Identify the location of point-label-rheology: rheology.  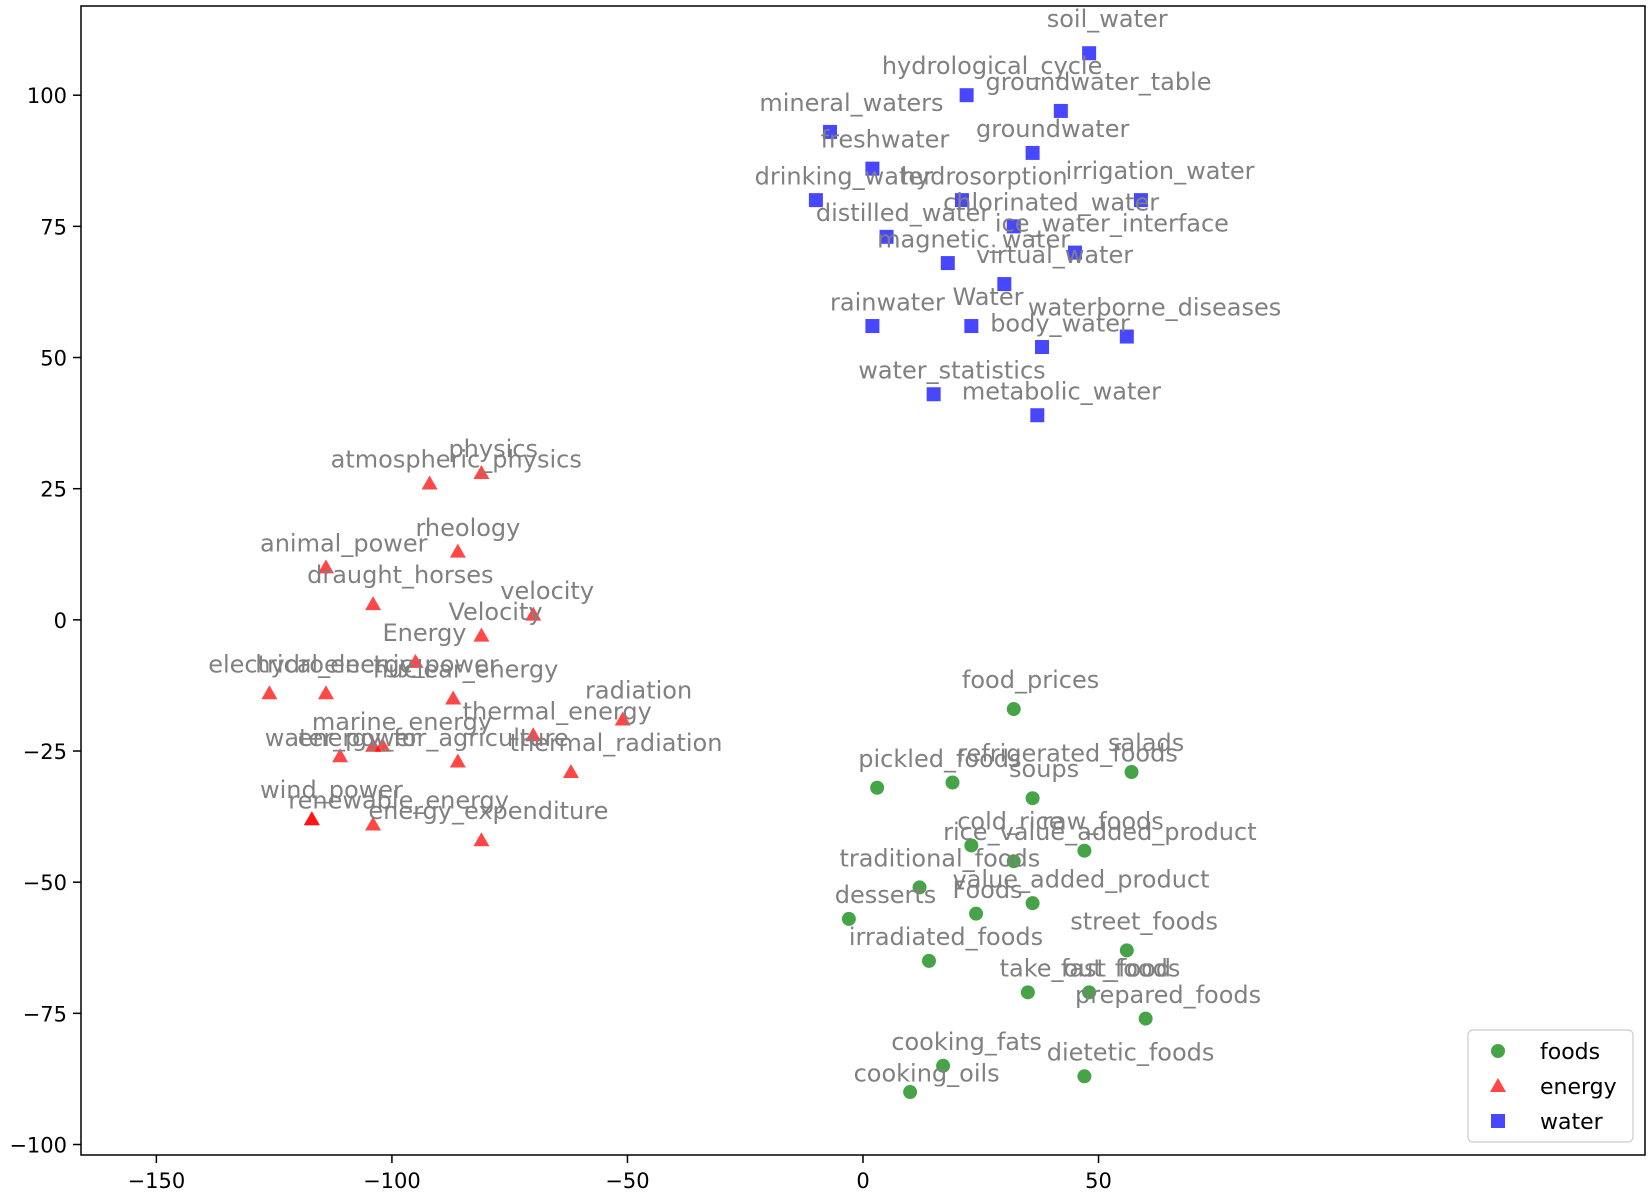
(467, 528).